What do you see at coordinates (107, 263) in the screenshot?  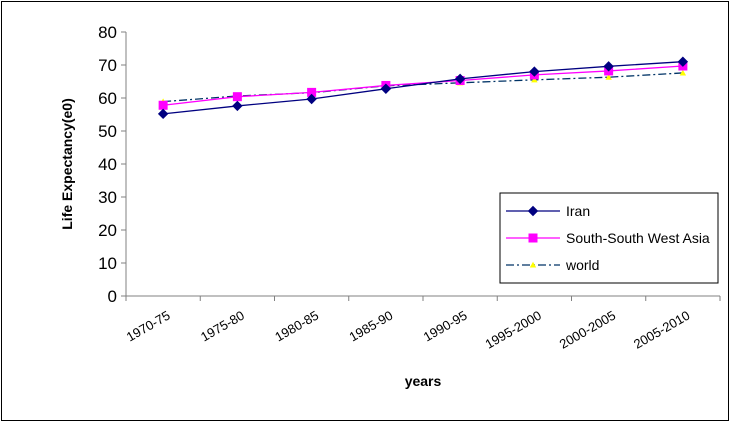 I see `y-tick-label: 10` at bounding box center [107, 263].